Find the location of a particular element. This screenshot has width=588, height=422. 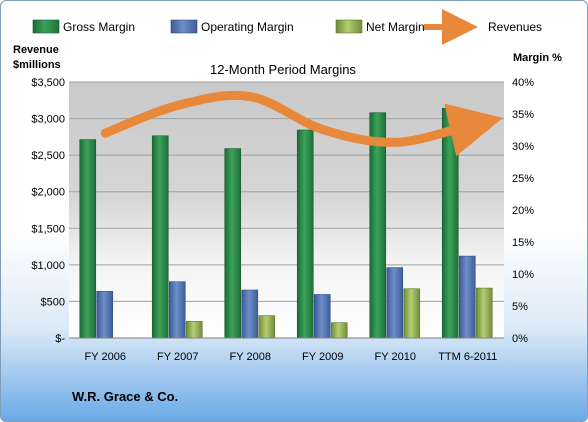

legend-swatch-net-margin is located at coordinates (349, 26).